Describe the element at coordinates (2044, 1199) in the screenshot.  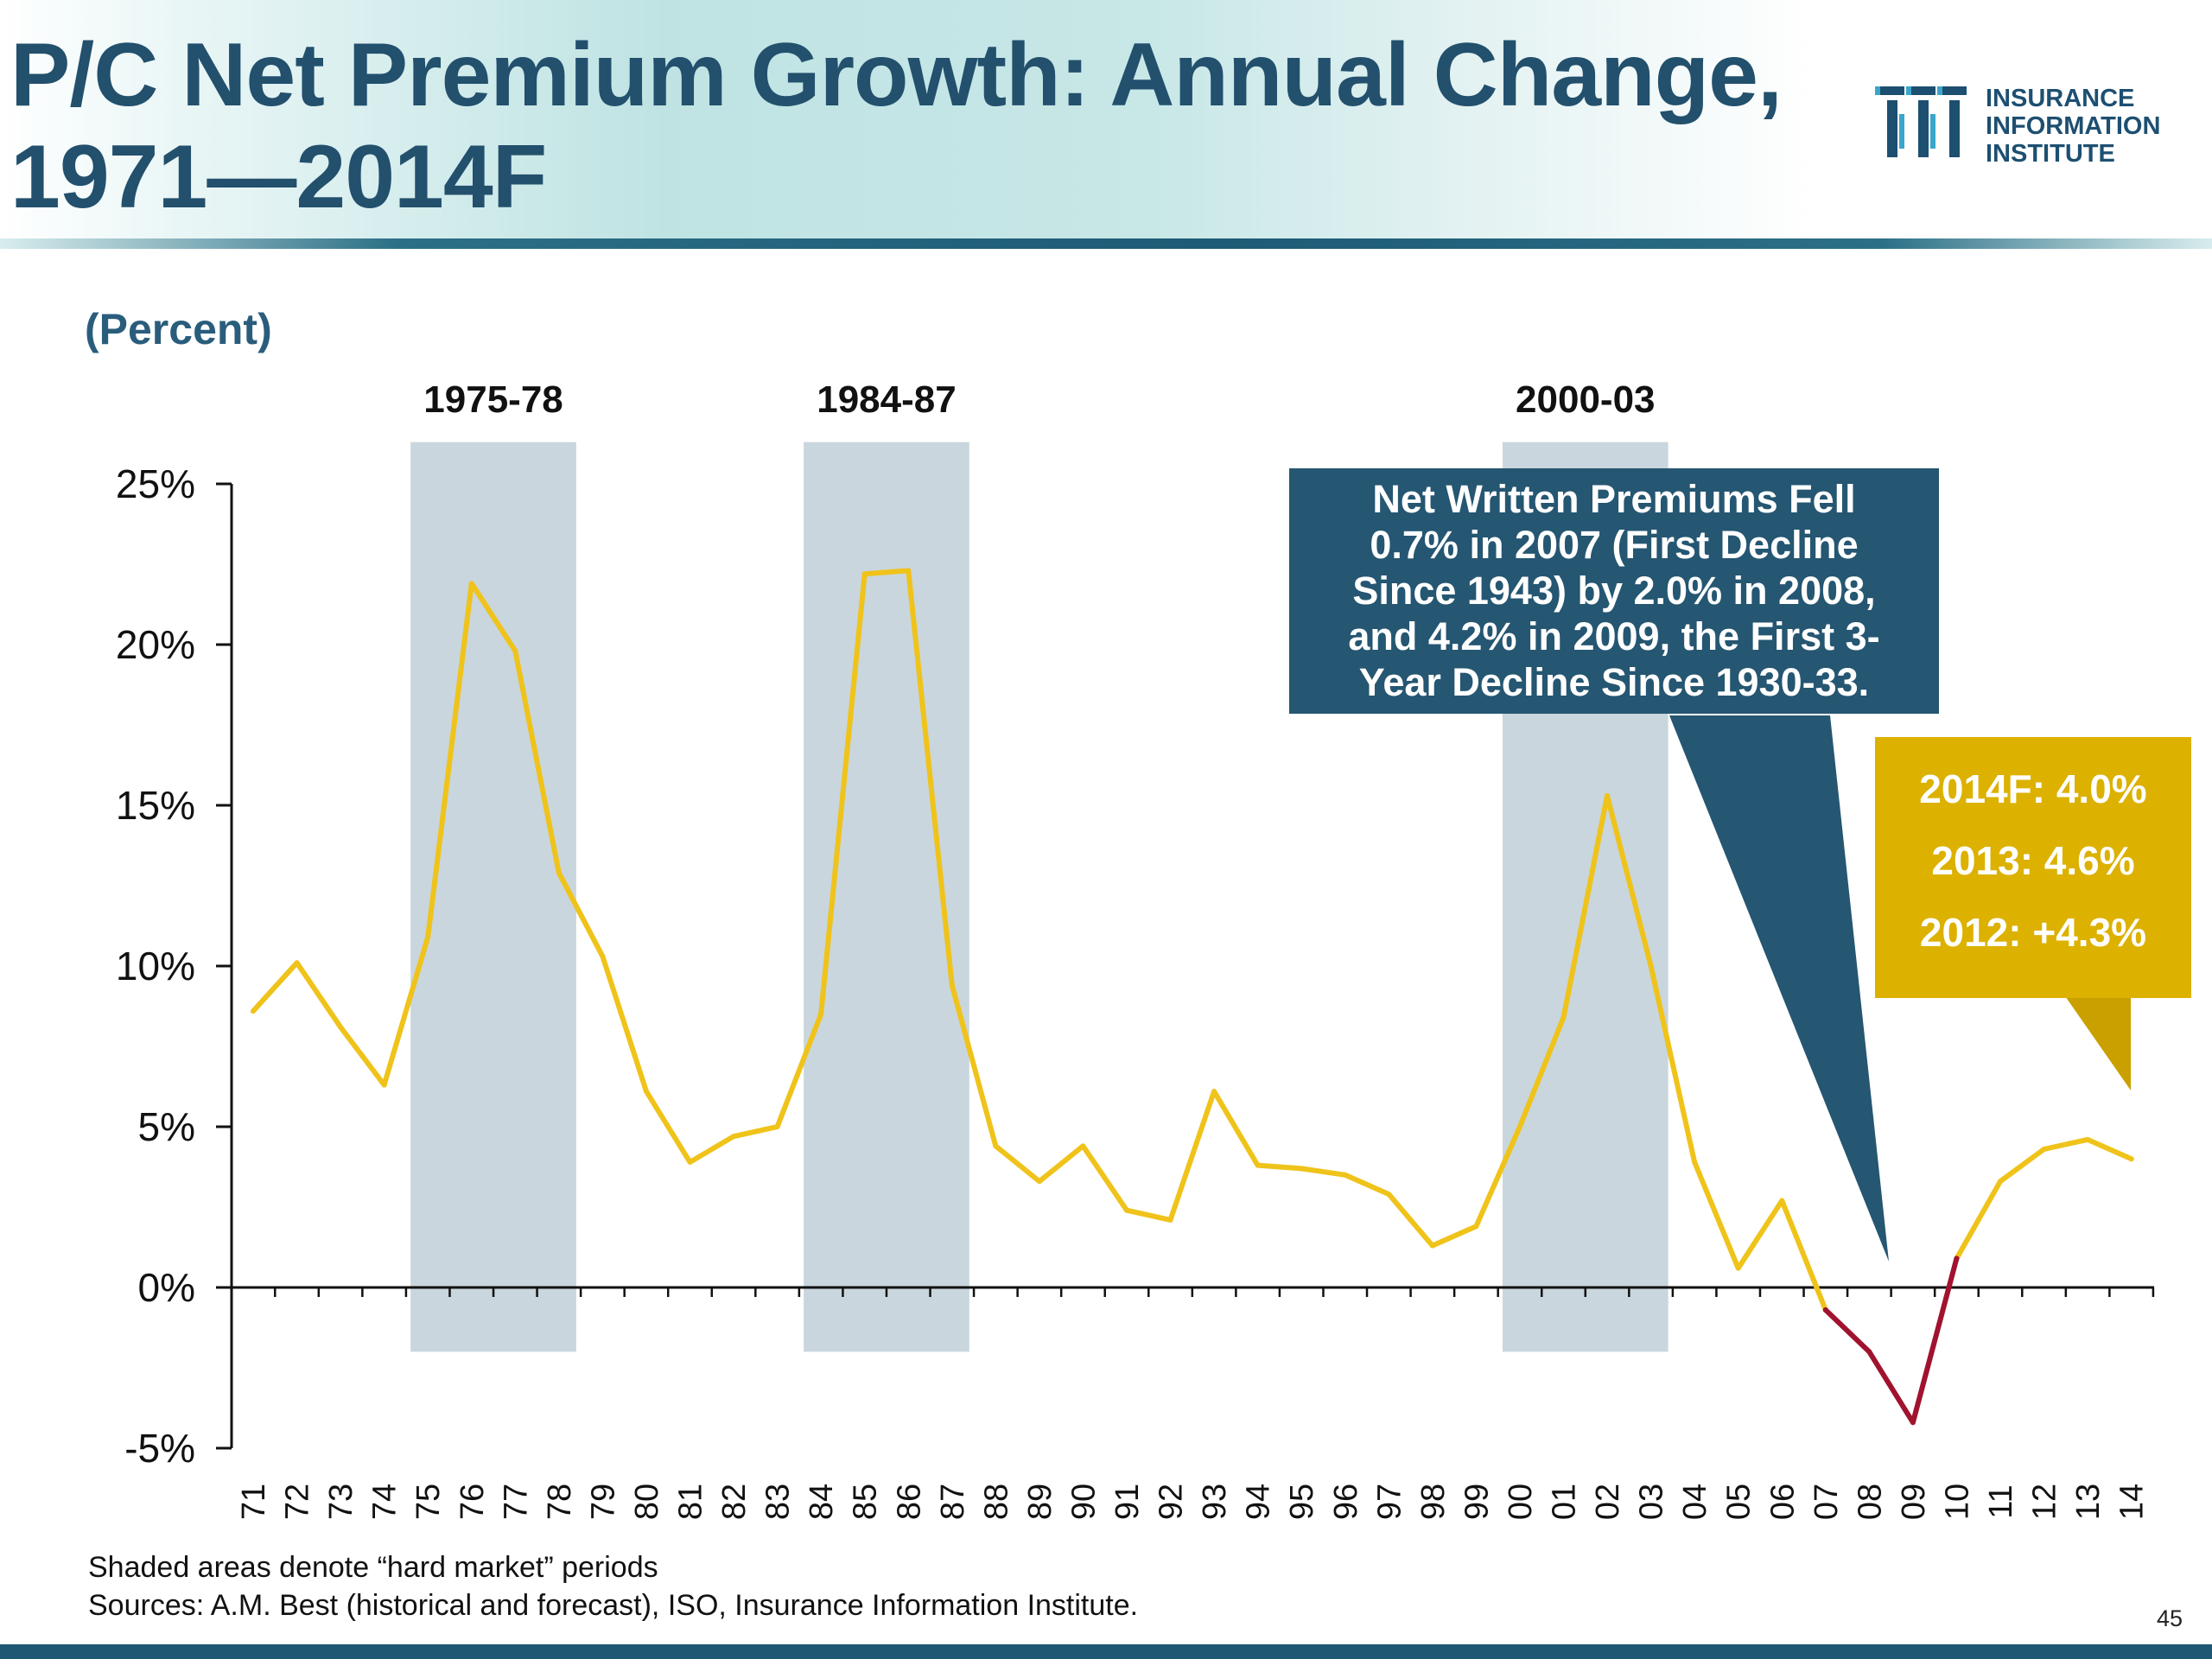
I see `series-line` at that location.